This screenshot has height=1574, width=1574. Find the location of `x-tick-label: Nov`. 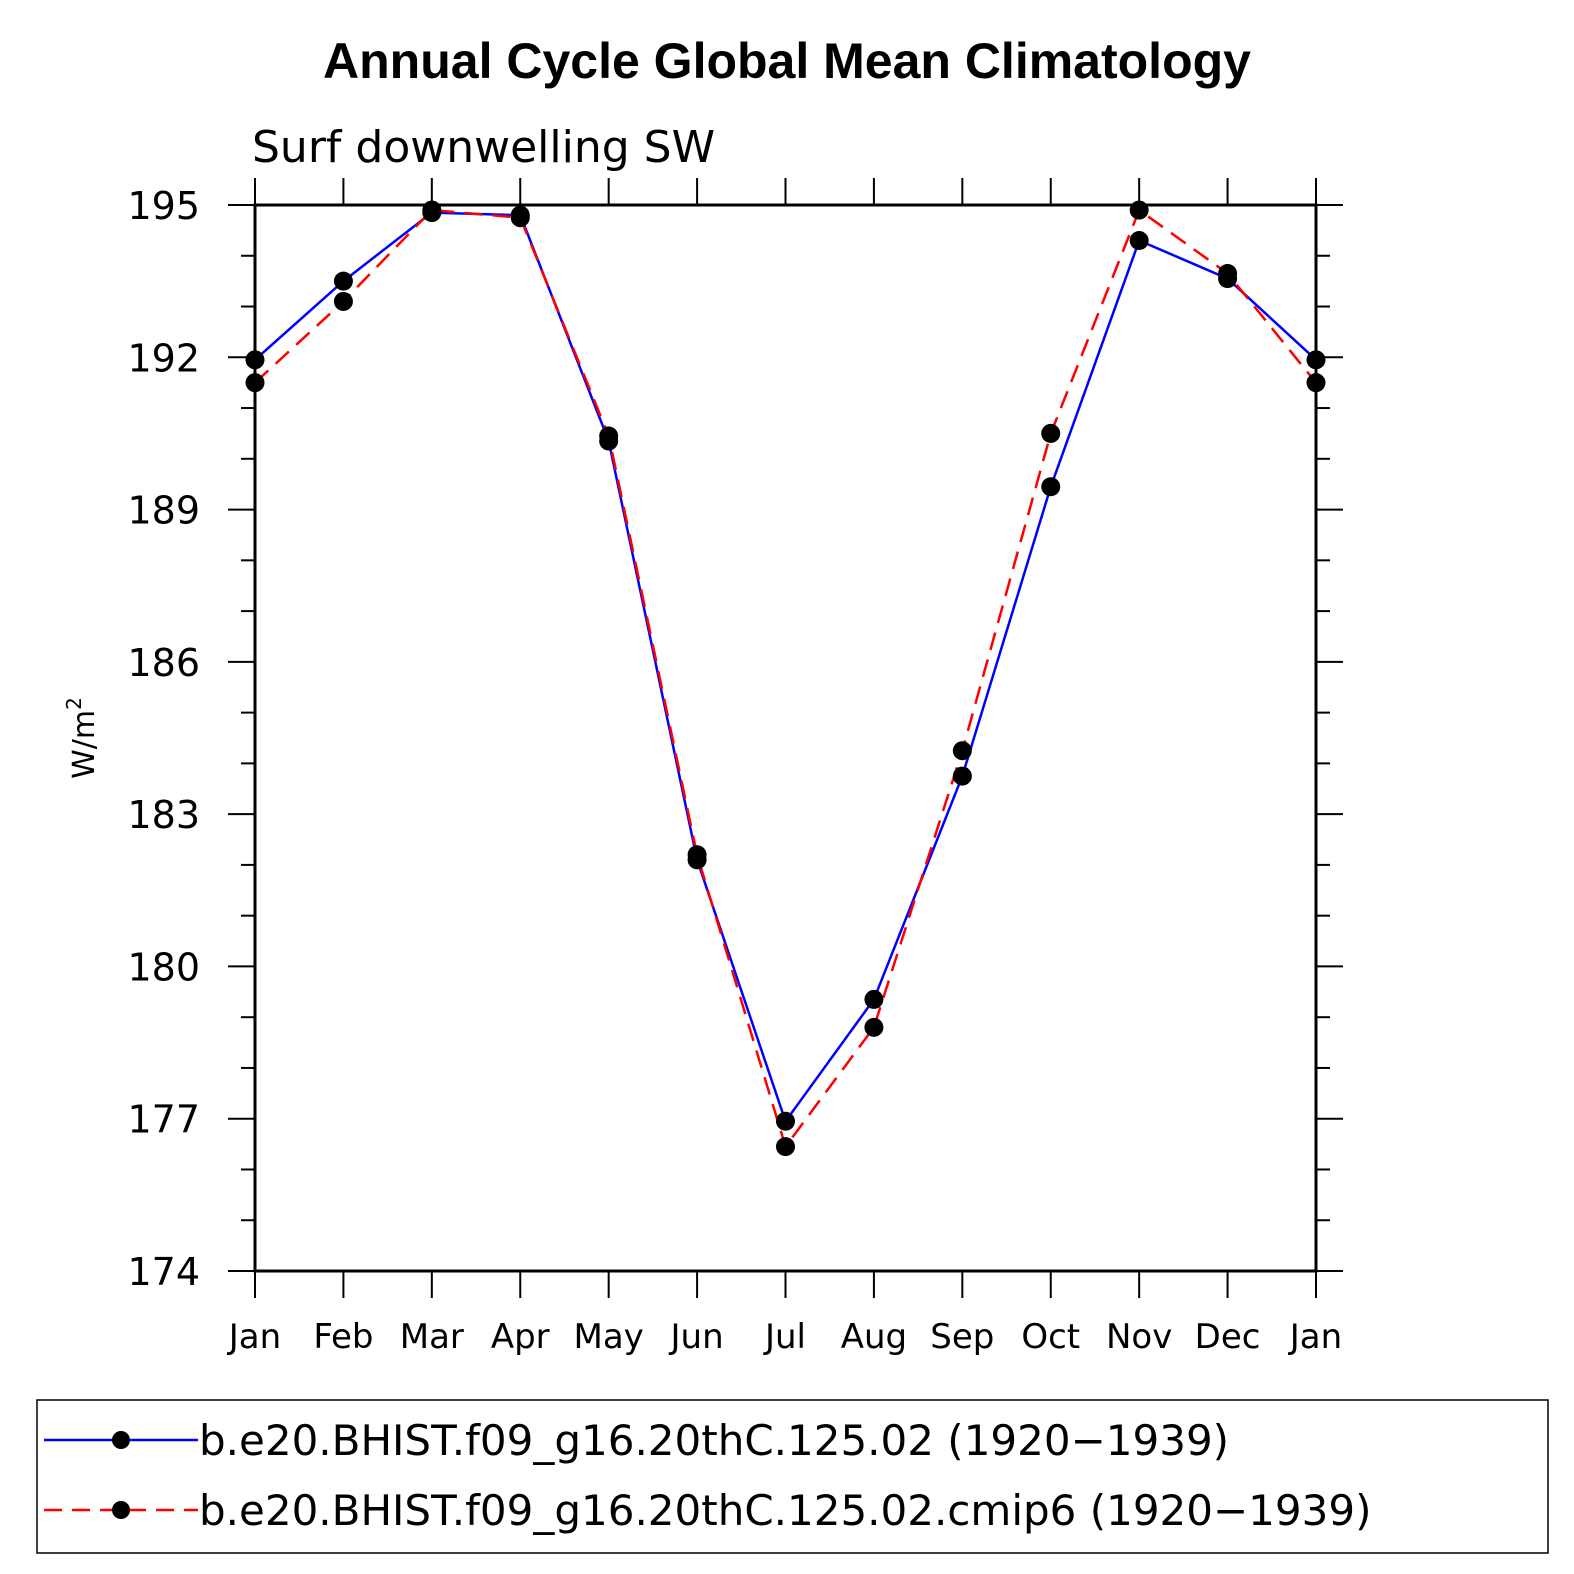

x-tick-label: Nov is located at coordinates (1139, 1337).